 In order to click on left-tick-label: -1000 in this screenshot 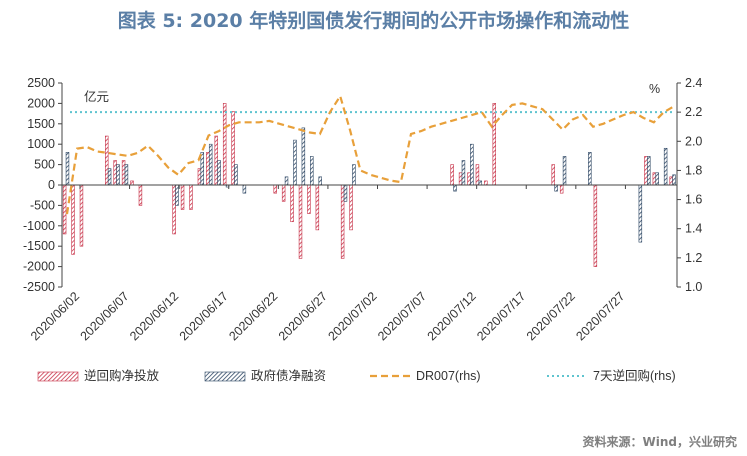, I will do `click(39, 226)`.